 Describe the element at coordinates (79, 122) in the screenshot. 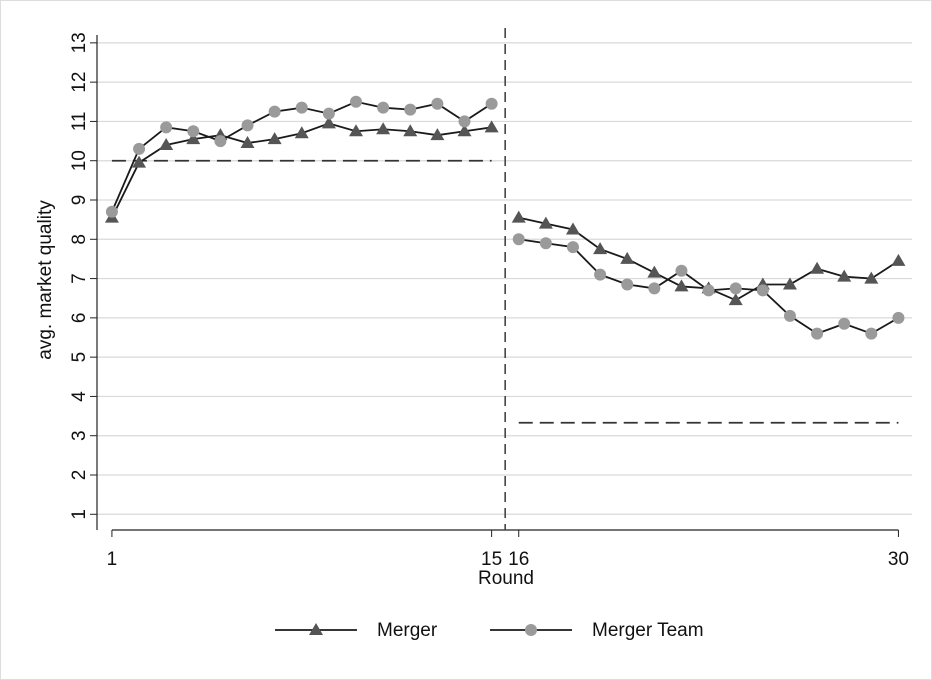

I see `y-tick-label: 11` at that location.